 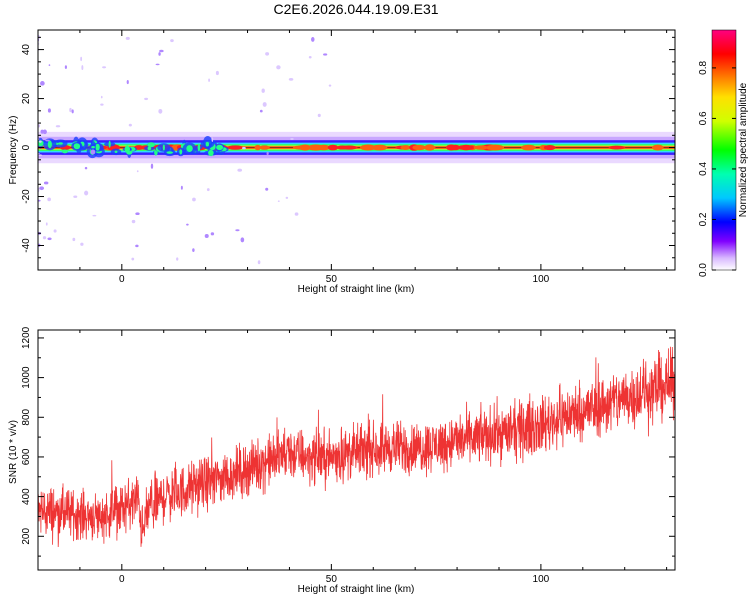 What do you see at coordinates (26, 147) in the screenshot?
I see `spectrogram-y-tick-label: 0` at bounding box center [26, 147].